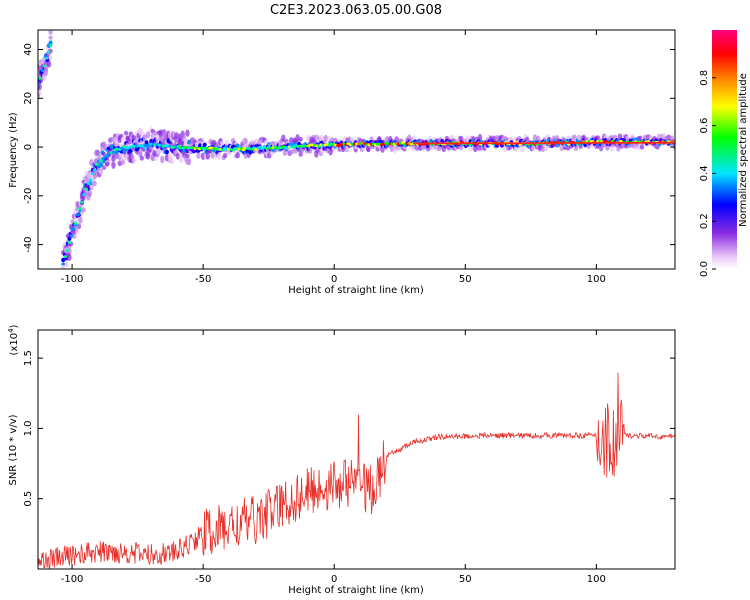 The height and width of the screenshot is (600, 750). I want to click on snr-y-tick-label: 1.5, so click(28, 358).